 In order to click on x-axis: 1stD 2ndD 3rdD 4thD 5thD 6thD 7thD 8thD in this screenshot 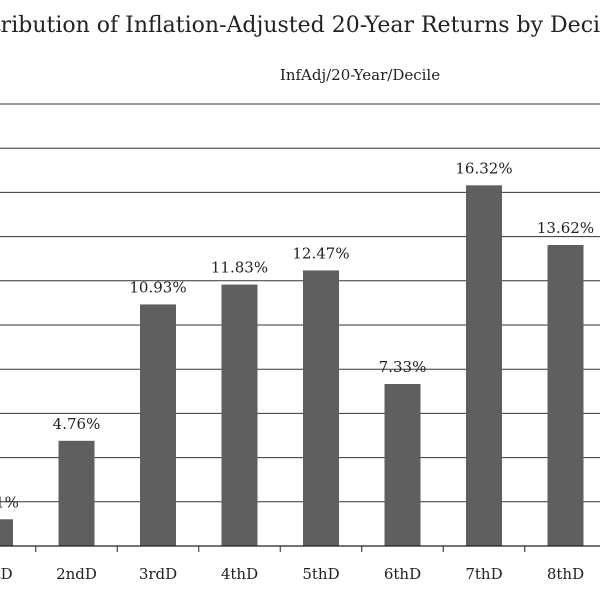, I will do `click(300, 564)`.